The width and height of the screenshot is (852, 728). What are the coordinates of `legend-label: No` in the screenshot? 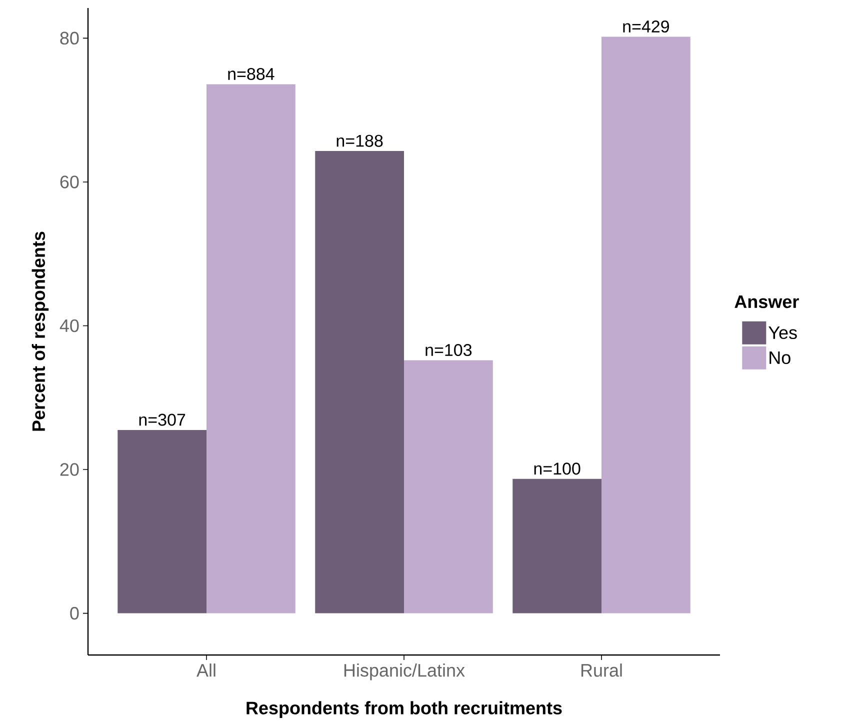 It's located at (780, 357).